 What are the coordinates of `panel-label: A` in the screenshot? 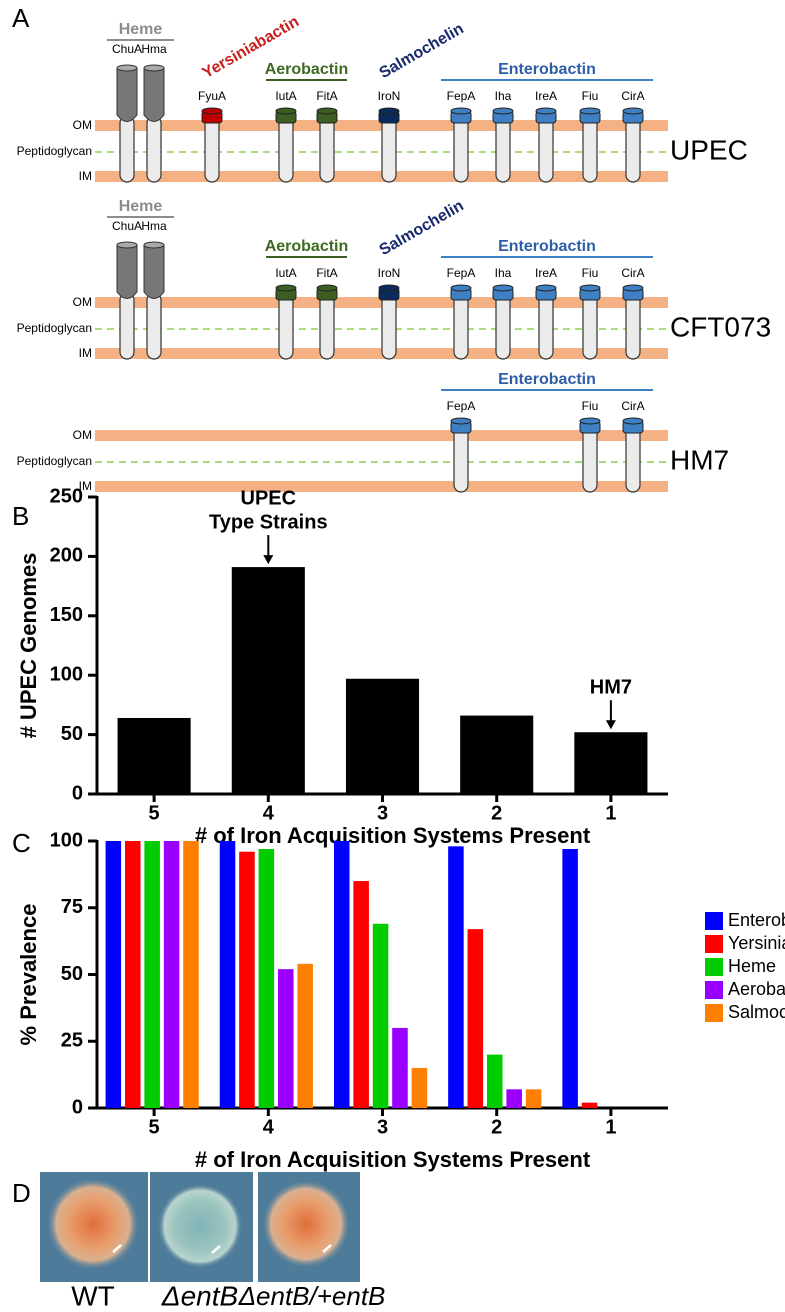 It's located at (21, 18).